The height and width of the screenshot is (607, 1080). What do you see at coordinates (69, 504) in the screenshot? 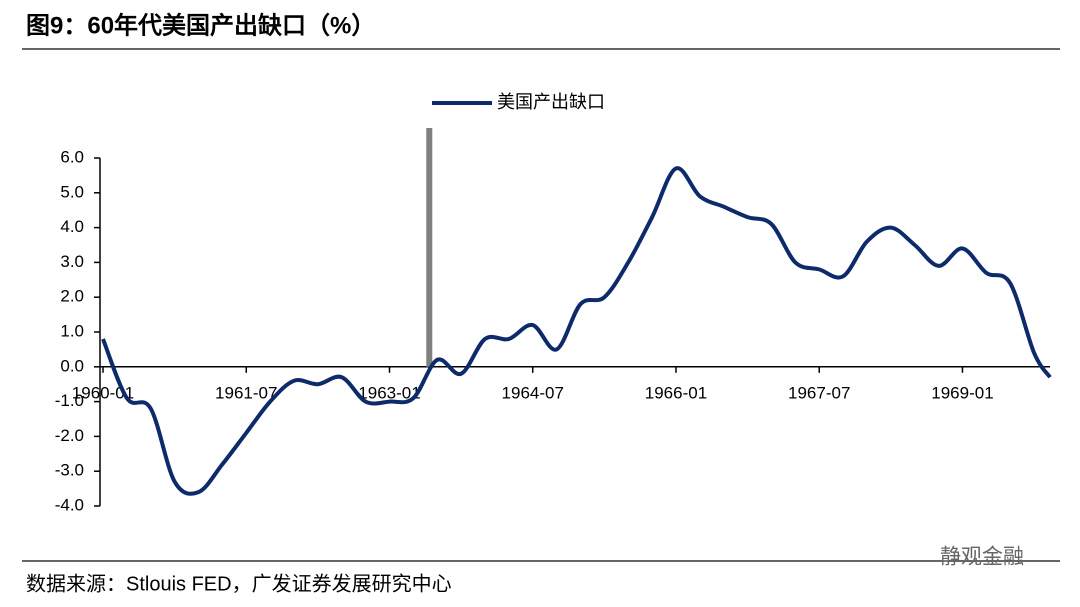
I see `y-tick-label: -4.0` at bounding box center [69, 504].